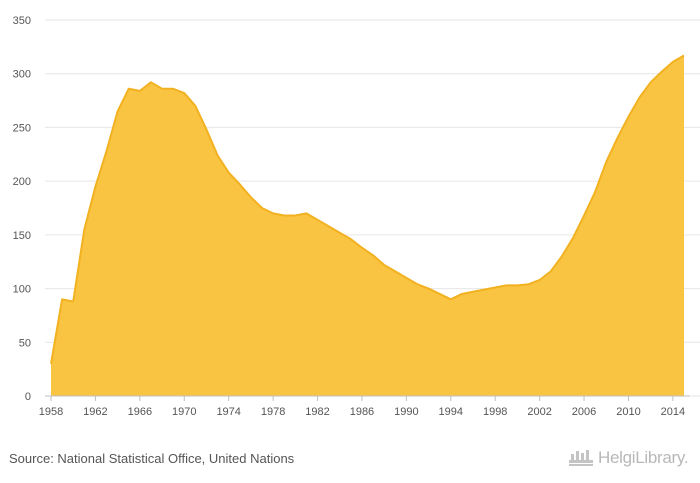  I want to click on x-tick-label: 2010, so click(628, 412).